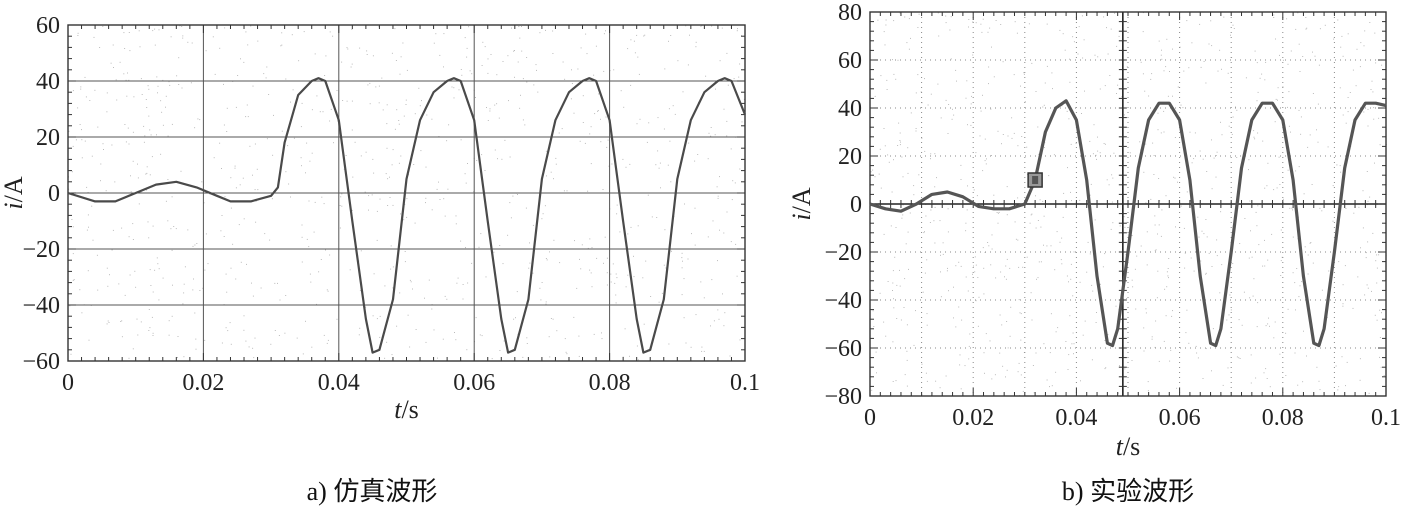 The height and width of the screenshot is (510, 1404). What do you see at coordinates (409, 409) in the screenshot?
I see `x-axis-label-unit: /s` at bounding box center [409, 409].